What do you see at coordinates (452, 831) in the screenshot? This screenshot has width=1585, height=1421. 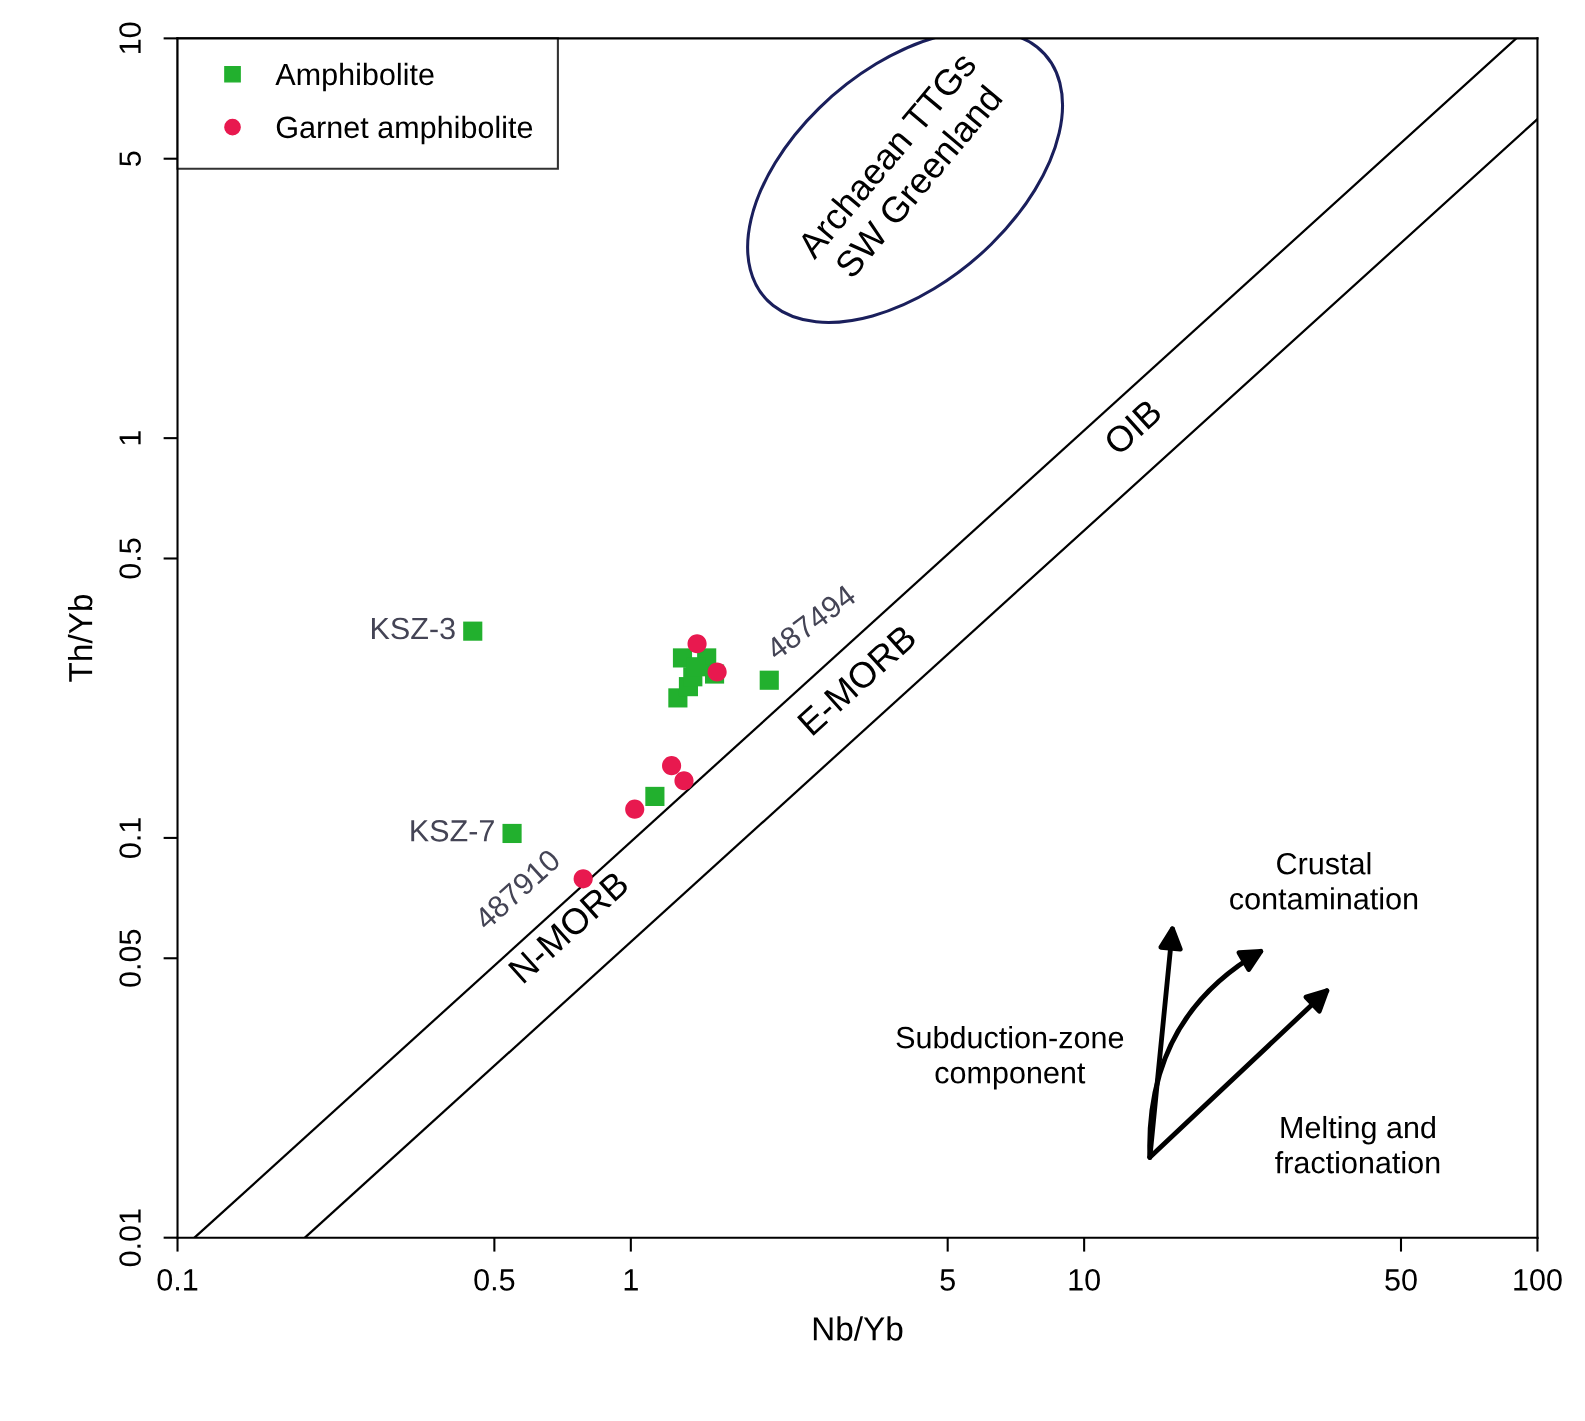 I see `annotation: KSZ-7` at bounding box center [452, 831].